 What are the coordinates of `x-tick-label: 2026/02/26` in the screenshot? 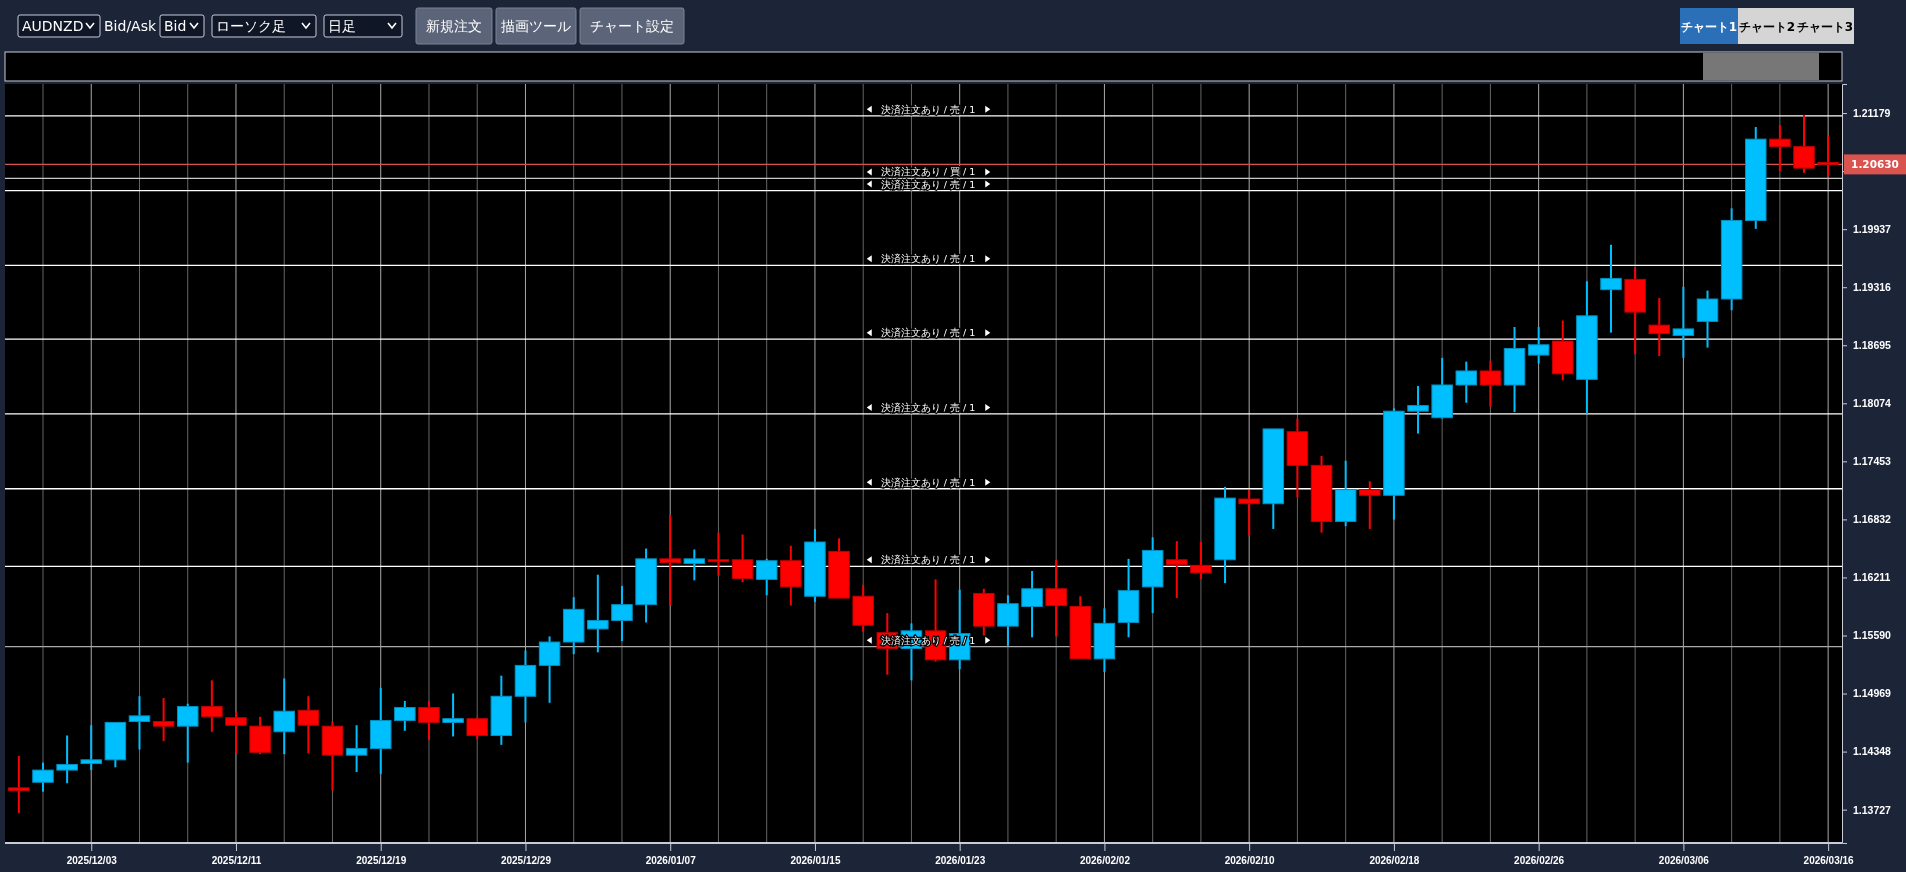 It's located at (1539, 861).